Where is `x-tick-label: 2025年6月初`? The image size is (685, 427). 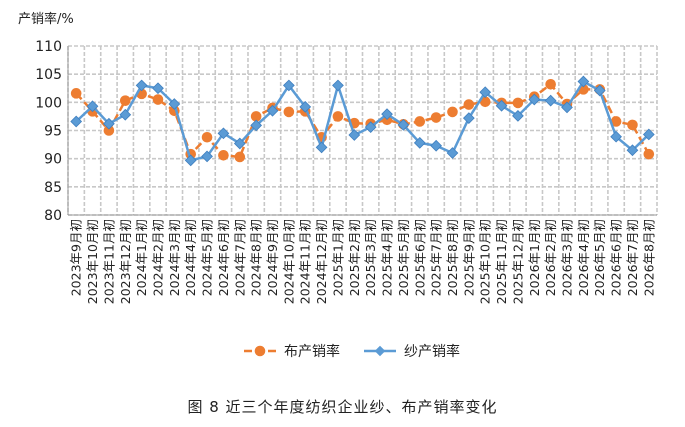
x-tick-label: 2025年6月初 is located at coordinates (419, 257).